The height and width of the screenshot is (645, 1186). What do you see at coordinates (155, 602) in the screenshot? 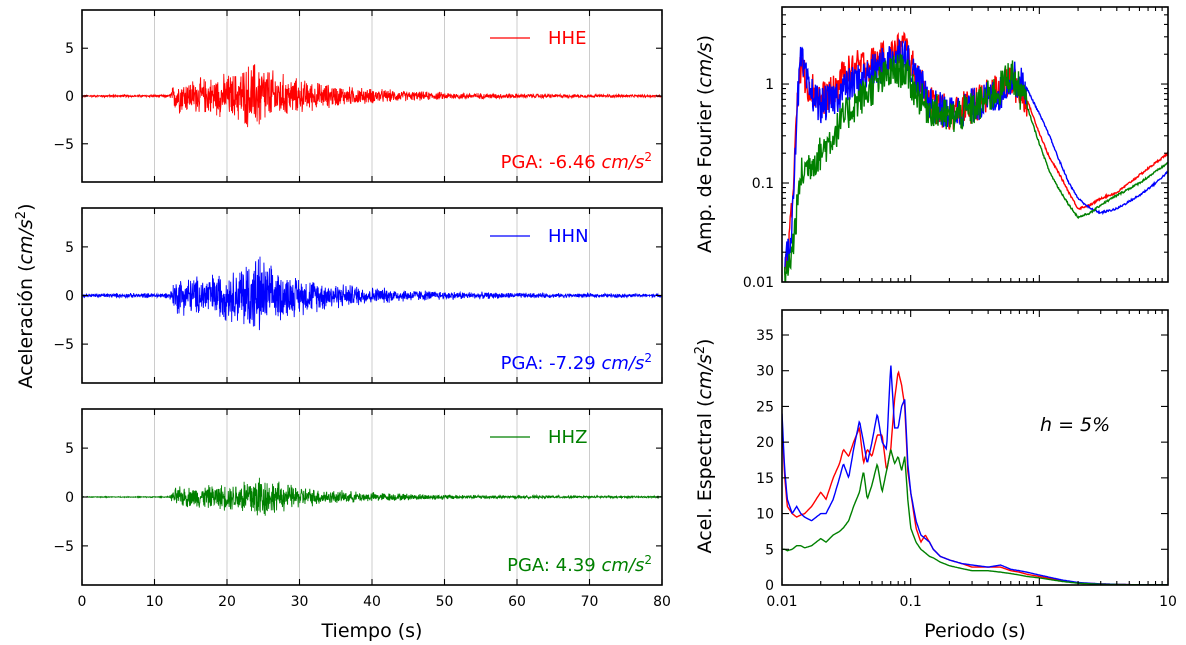
I see `time-xtick-label: 10` at bounding box center [155, 602].